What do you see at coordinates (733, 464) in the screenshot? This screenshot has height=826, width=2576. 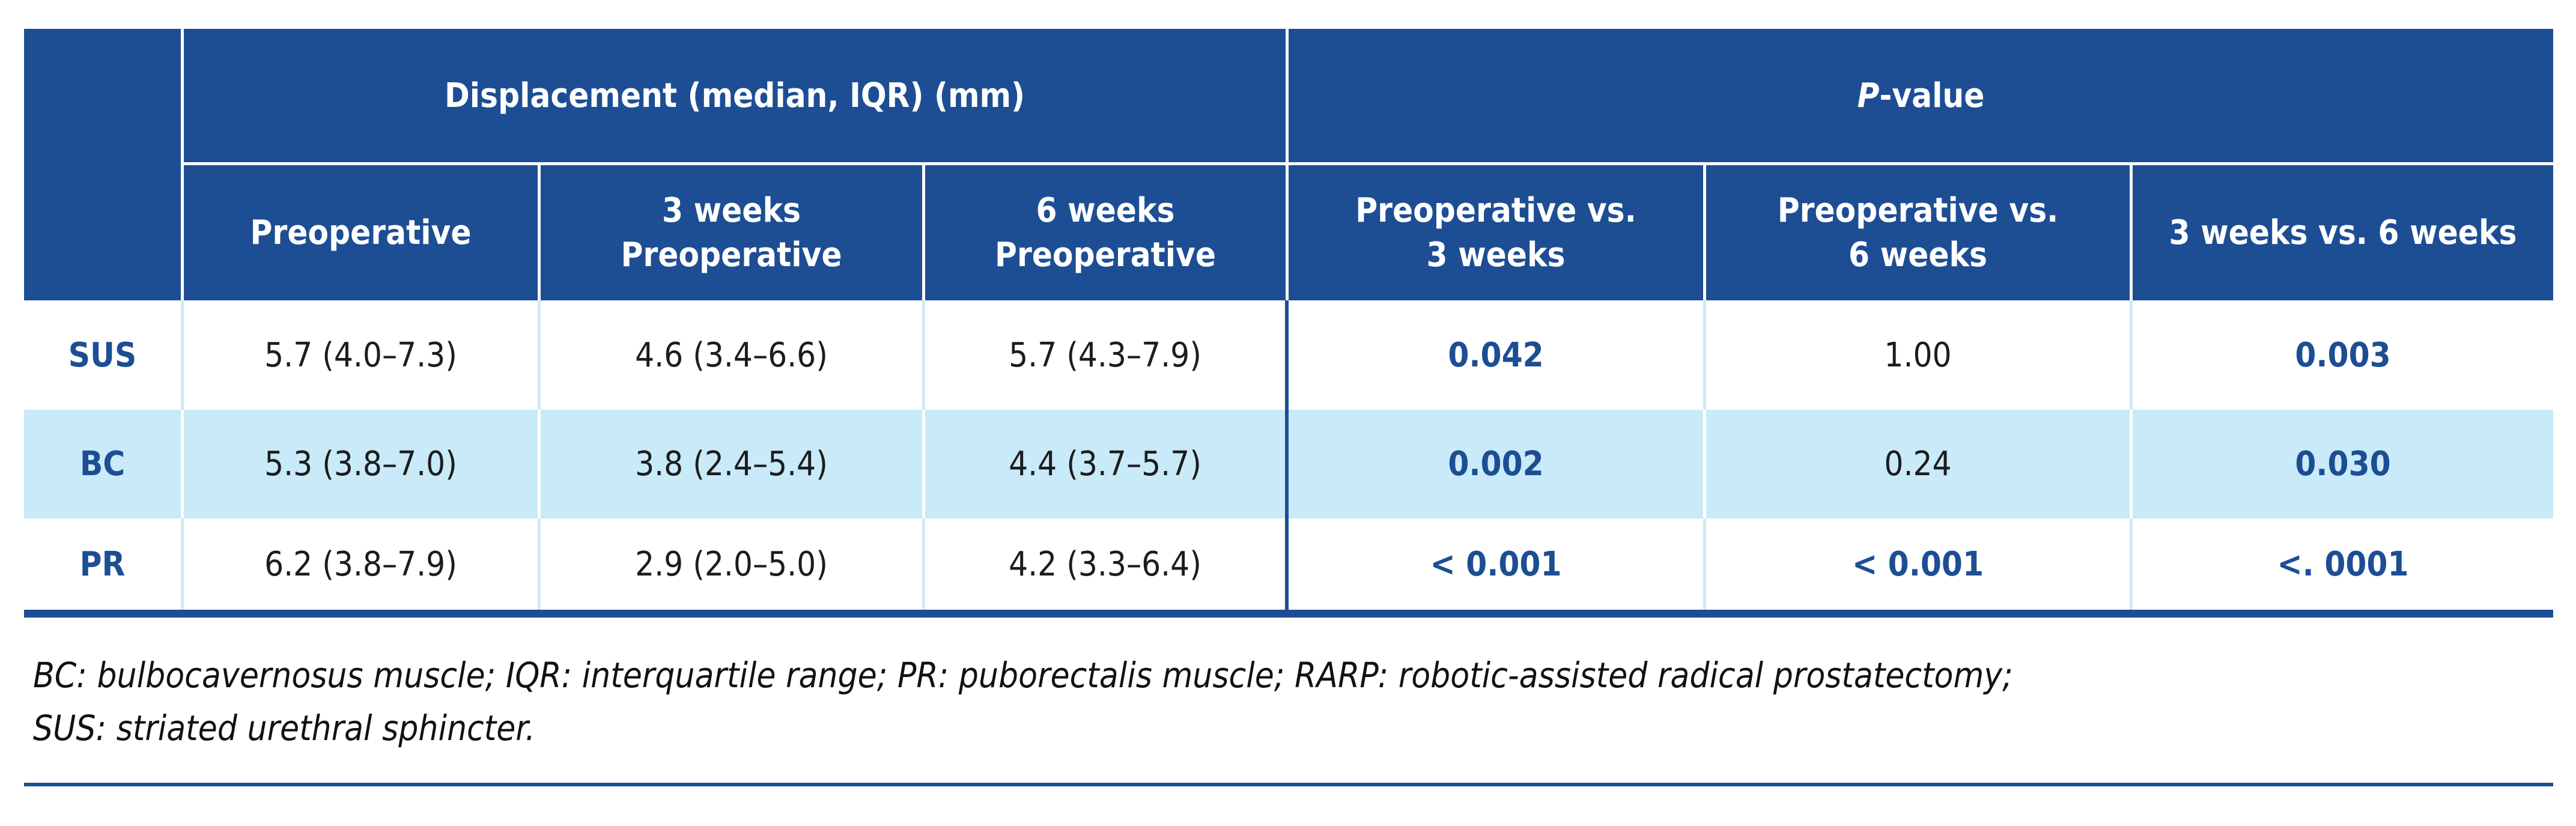 I see `bc-3-weeks-value: 3.8 (2.4–5.4)` at bounding box center [733, 464].